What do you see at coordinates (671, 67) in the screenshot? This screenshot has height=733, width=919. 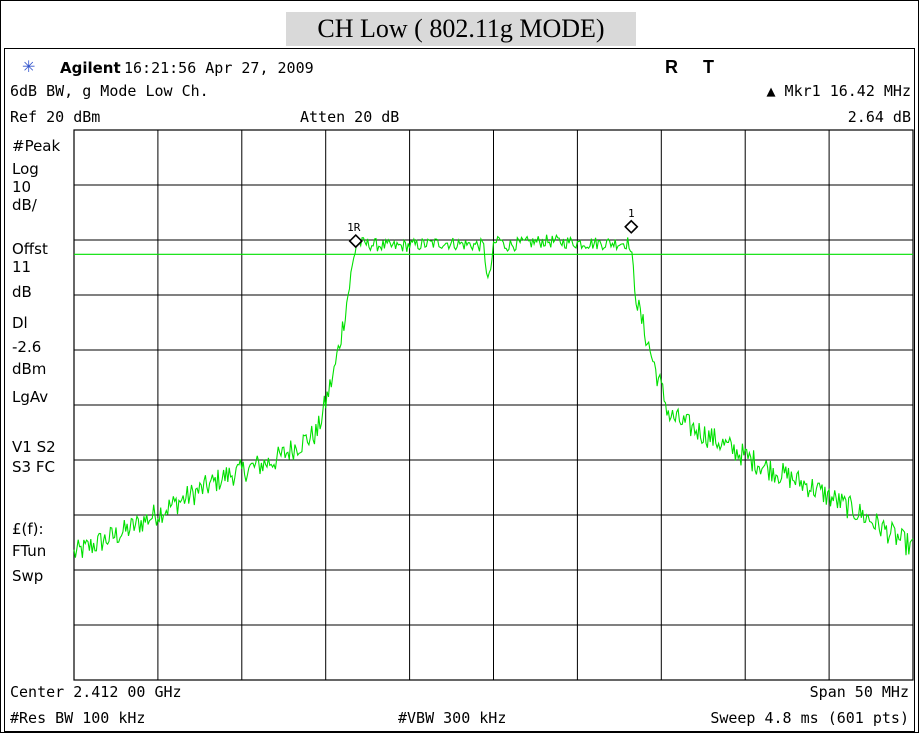 I see `flag-r: R` at bounding box center [671, 67].